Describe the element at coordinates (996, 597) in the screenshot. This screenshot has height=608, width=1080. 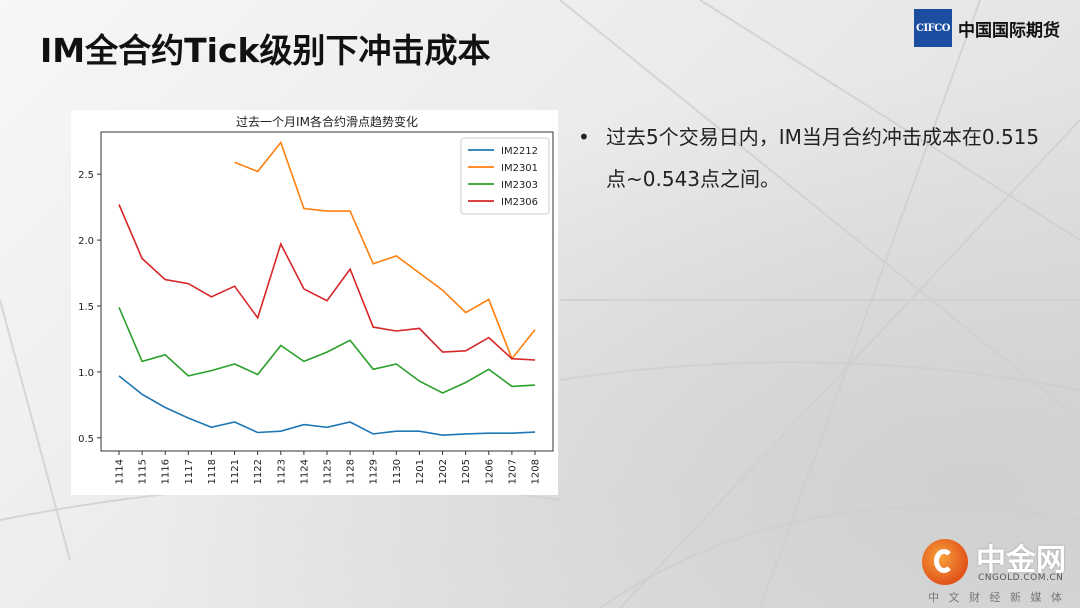
I see `watermark-subtitle: 中 文 财 经 新 媒 体` at that location.